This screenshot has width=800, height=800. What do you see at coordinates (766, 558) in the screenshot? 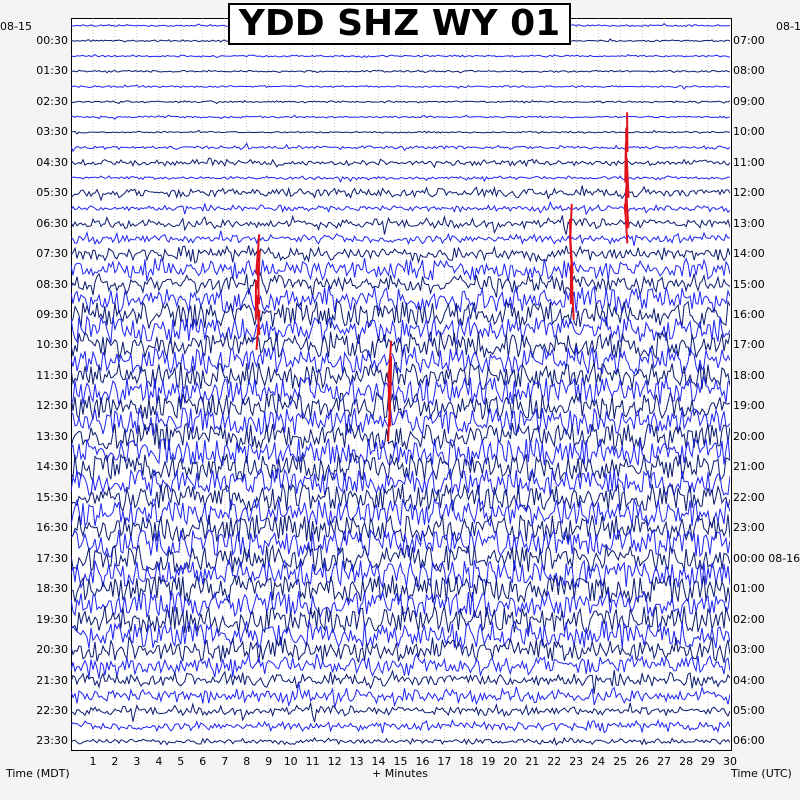
I see `right-time-label: 00:00 08-16` at bounding box center [766, 558].